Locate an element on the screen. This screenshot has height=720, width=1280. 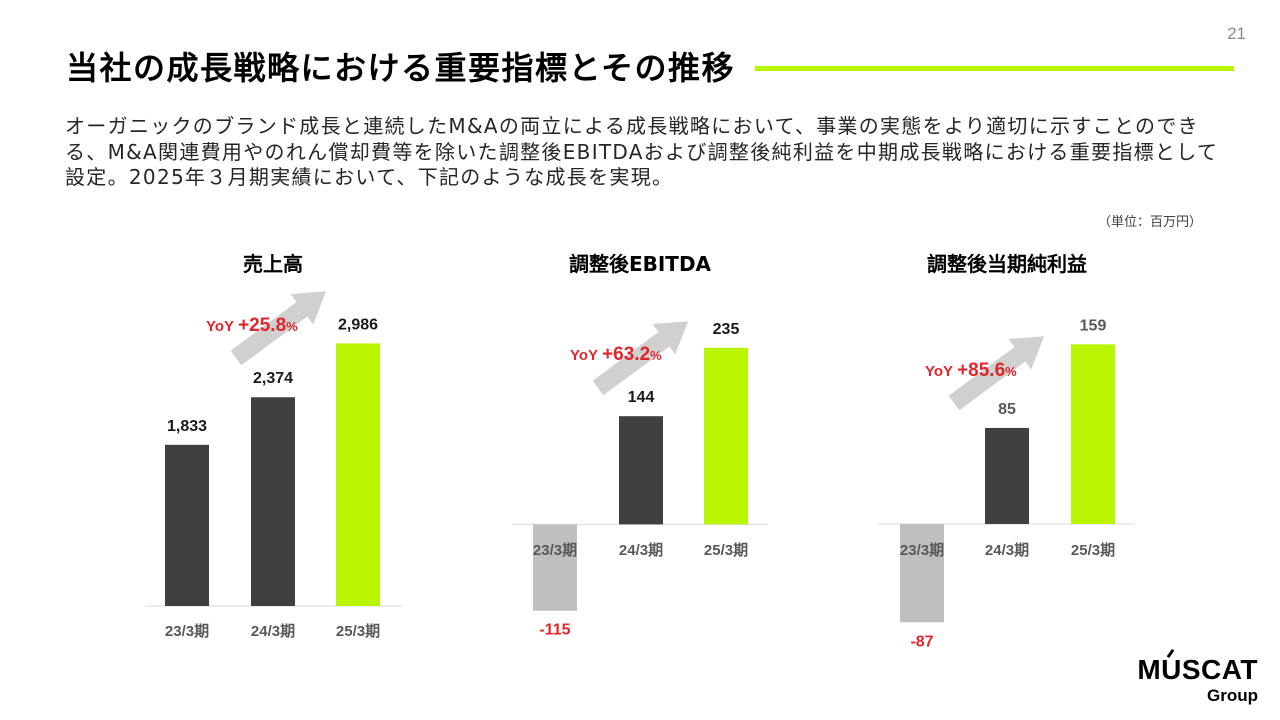
title-accent-line is located at coordinates (994, 68).